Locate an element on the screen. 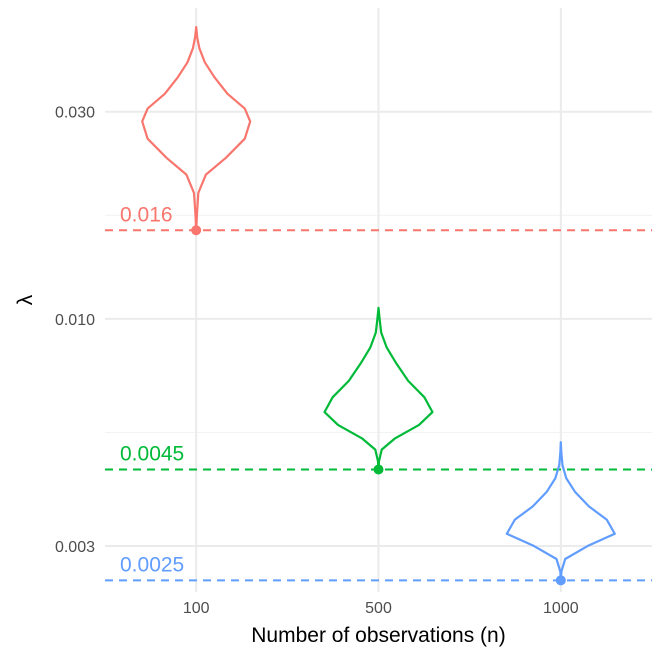 The width and height of the screenshot is (664, 664). x-tick-label: 100 is located at coordinates (196, 608).